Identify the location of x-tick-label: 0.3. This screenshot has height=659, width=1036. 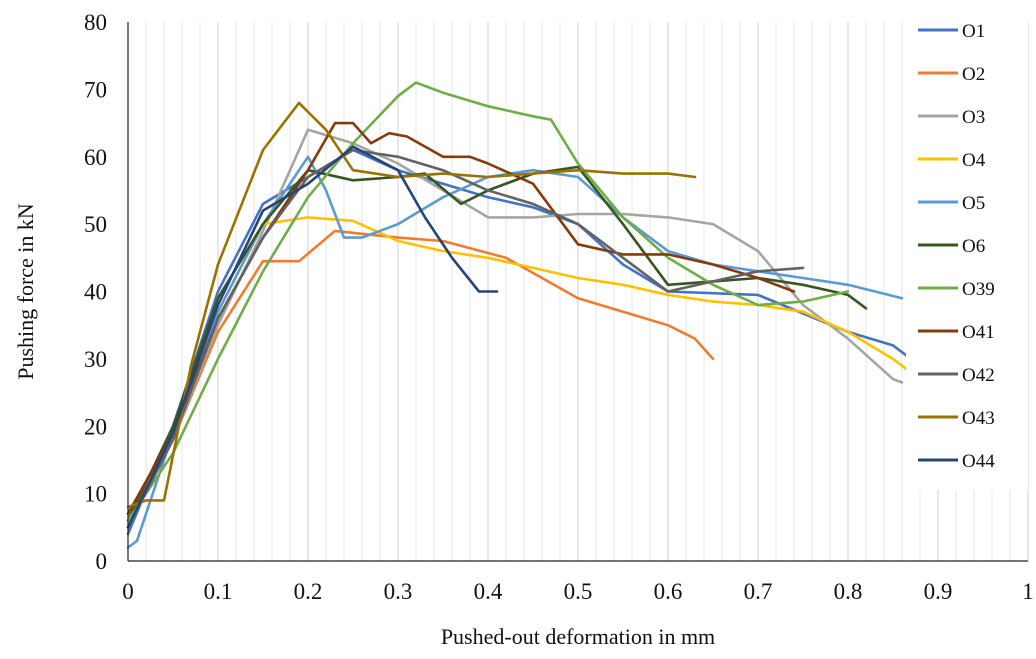
(398, 591).